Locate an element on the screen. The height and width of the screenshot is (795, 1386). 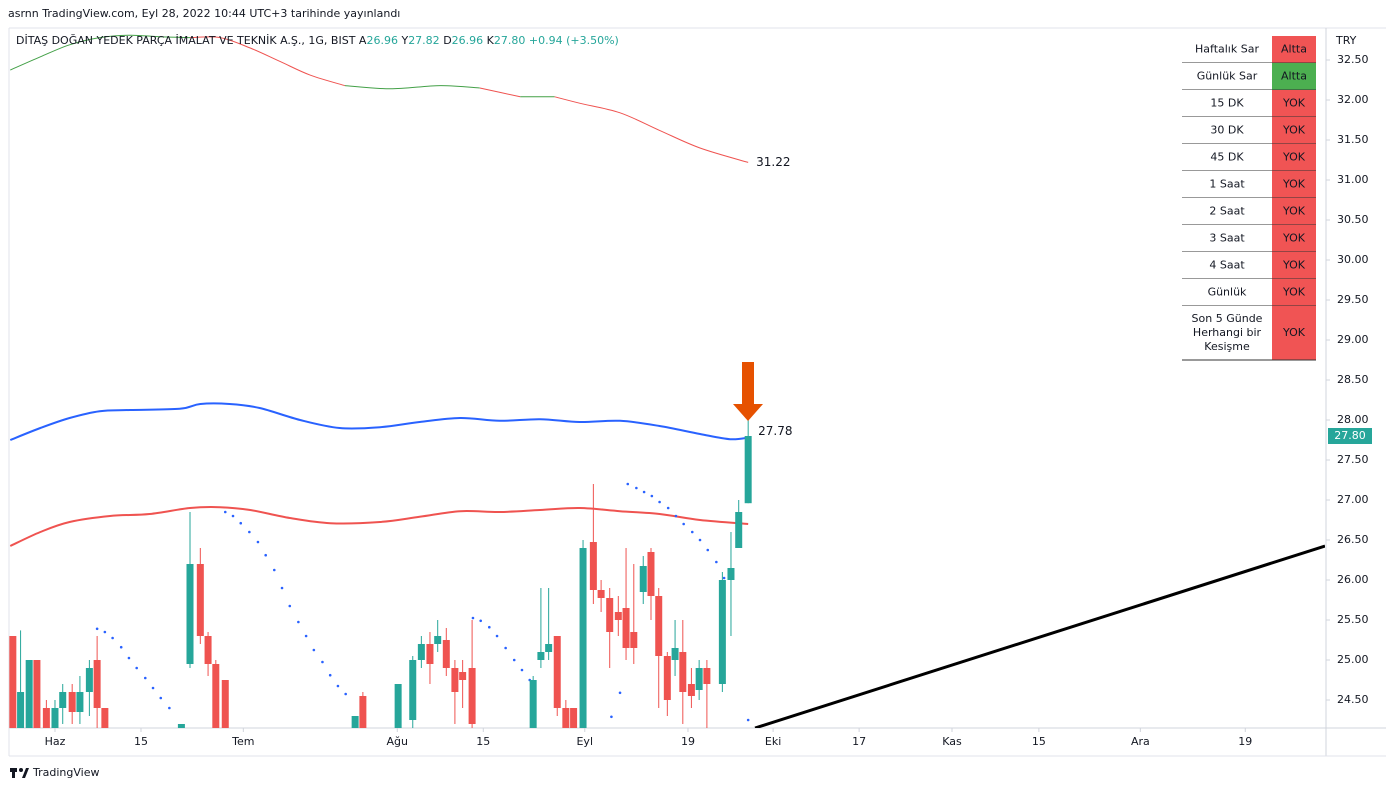
x-tick-label: Eki is located at coordinates (773, 741).